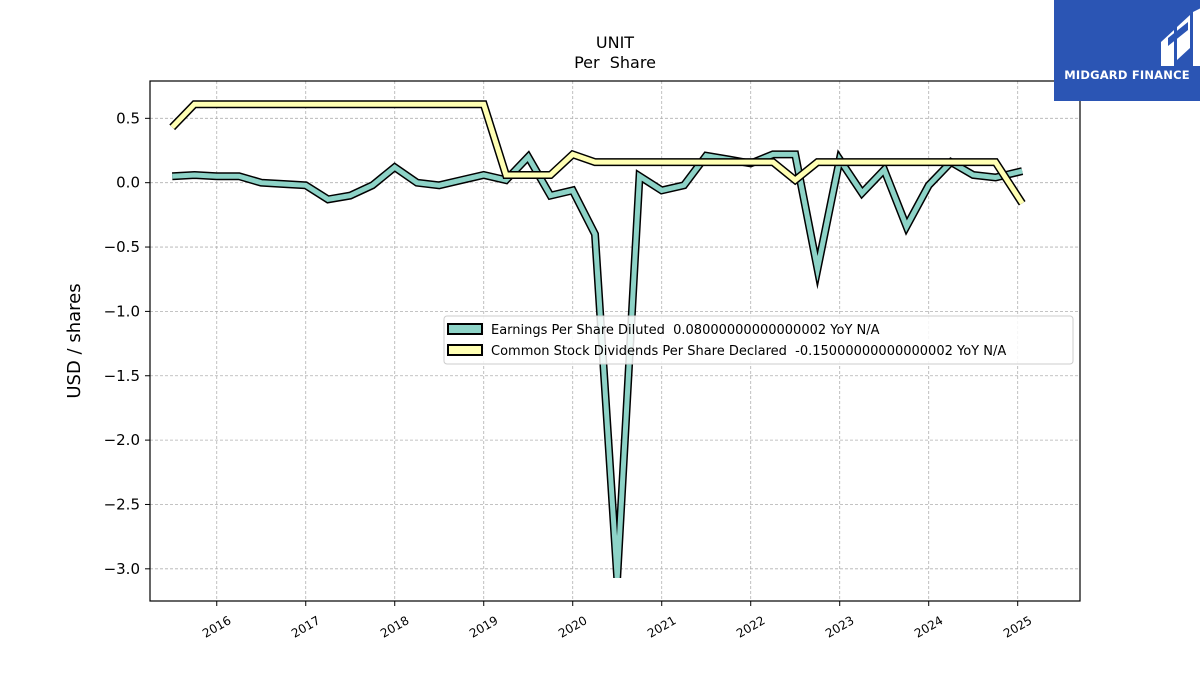 Image resolution: width=1200 pixels, height=675 pixels. What do you see at coordinates (394, 626) in the screenshot?
I see `x-tick-label: 2018` at bounding box center [394, 626].